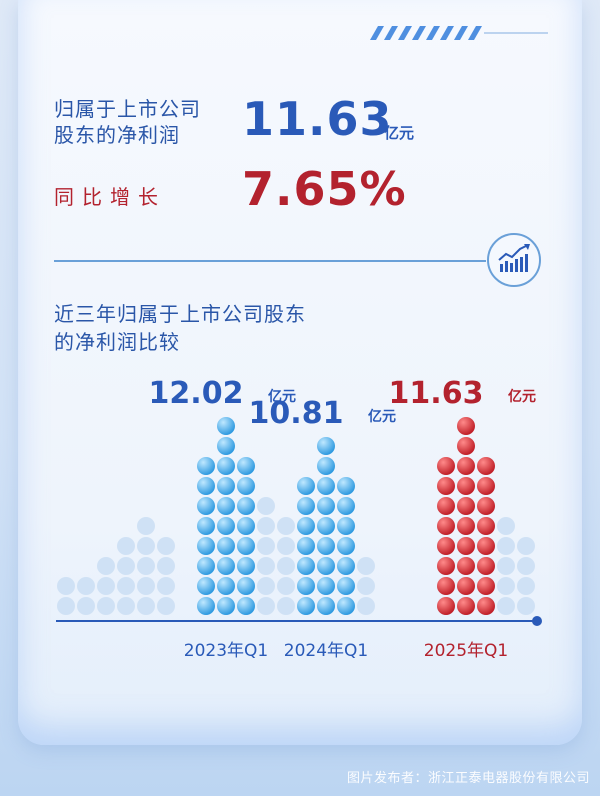 The image size is (600, 796). Describe the element at coordinates (537, 621) in the screenshot. I see `axis-end-marker` at that location.